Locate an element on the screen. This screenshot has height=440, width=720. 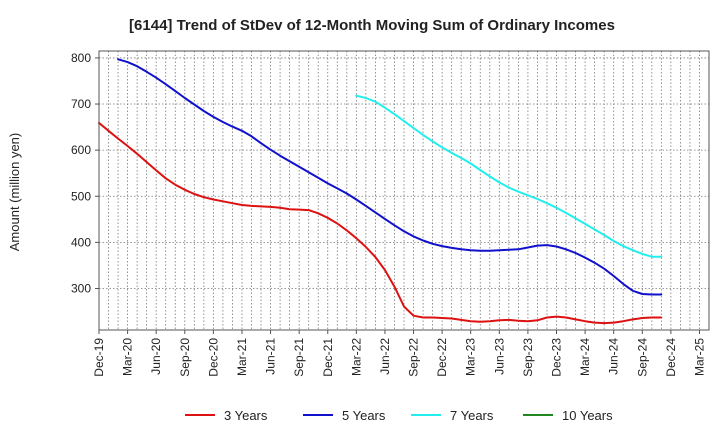
x-tick-label: Sep-22 is located at coordinates (414, 357).